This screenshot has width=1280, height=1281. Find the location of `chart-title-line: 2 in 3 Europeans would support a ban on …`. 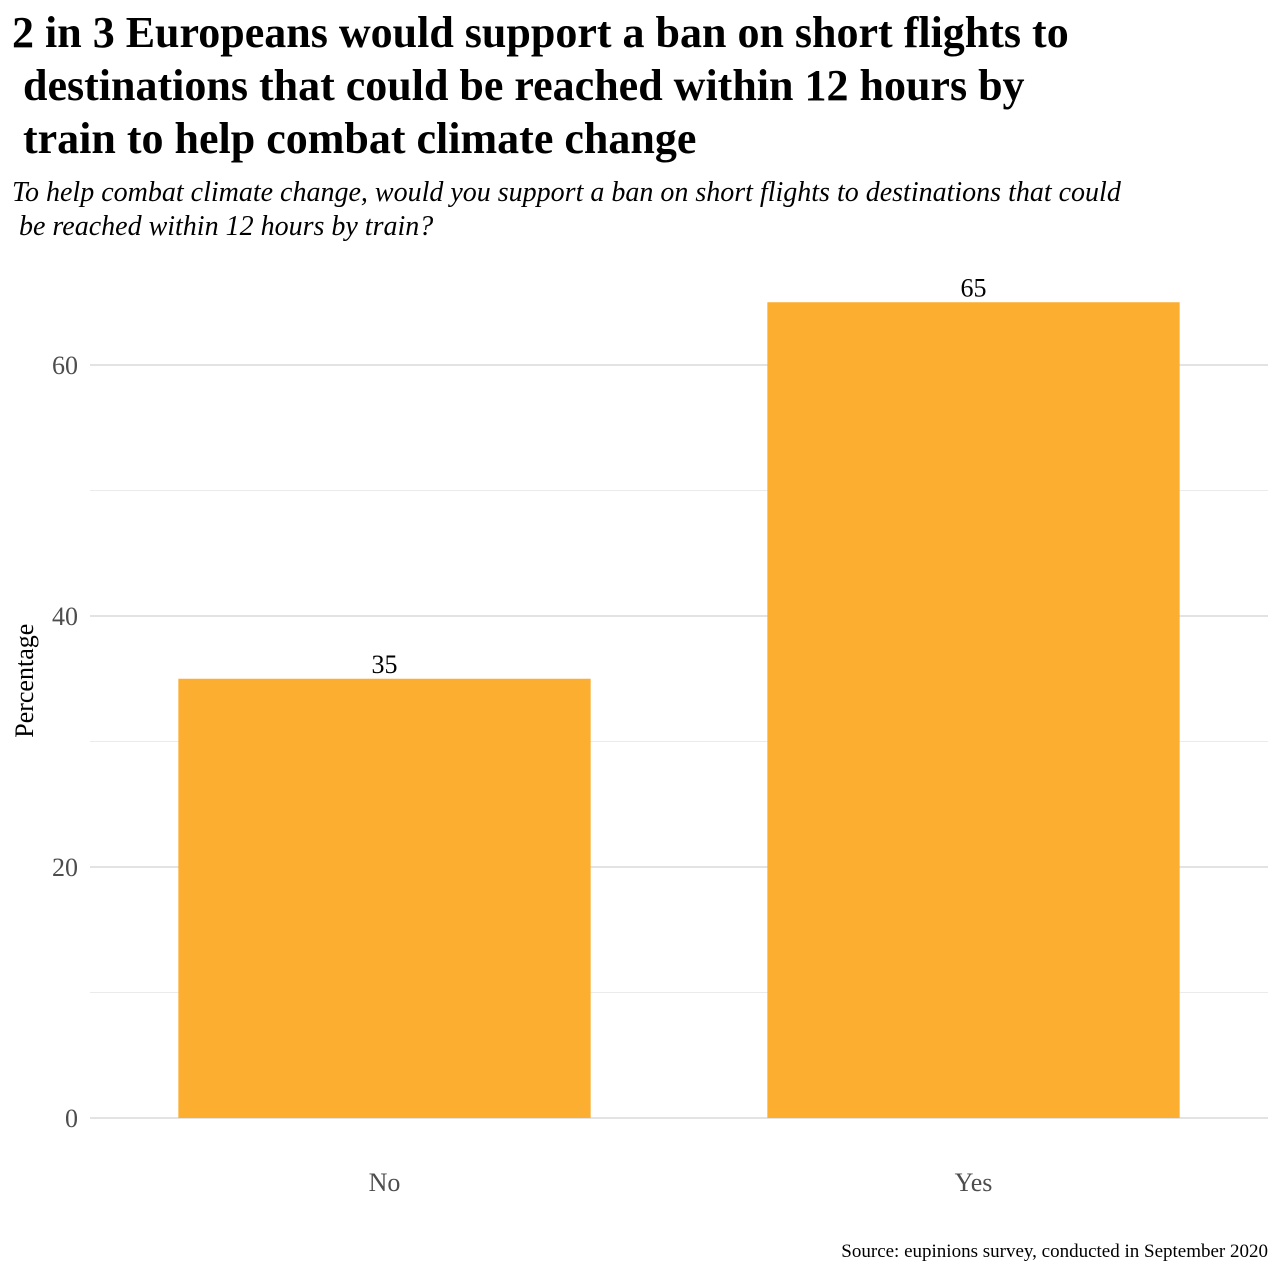

chart-title-line: 2 in 3 Europeans would support a ban on … is located at coordinates (540, 32).